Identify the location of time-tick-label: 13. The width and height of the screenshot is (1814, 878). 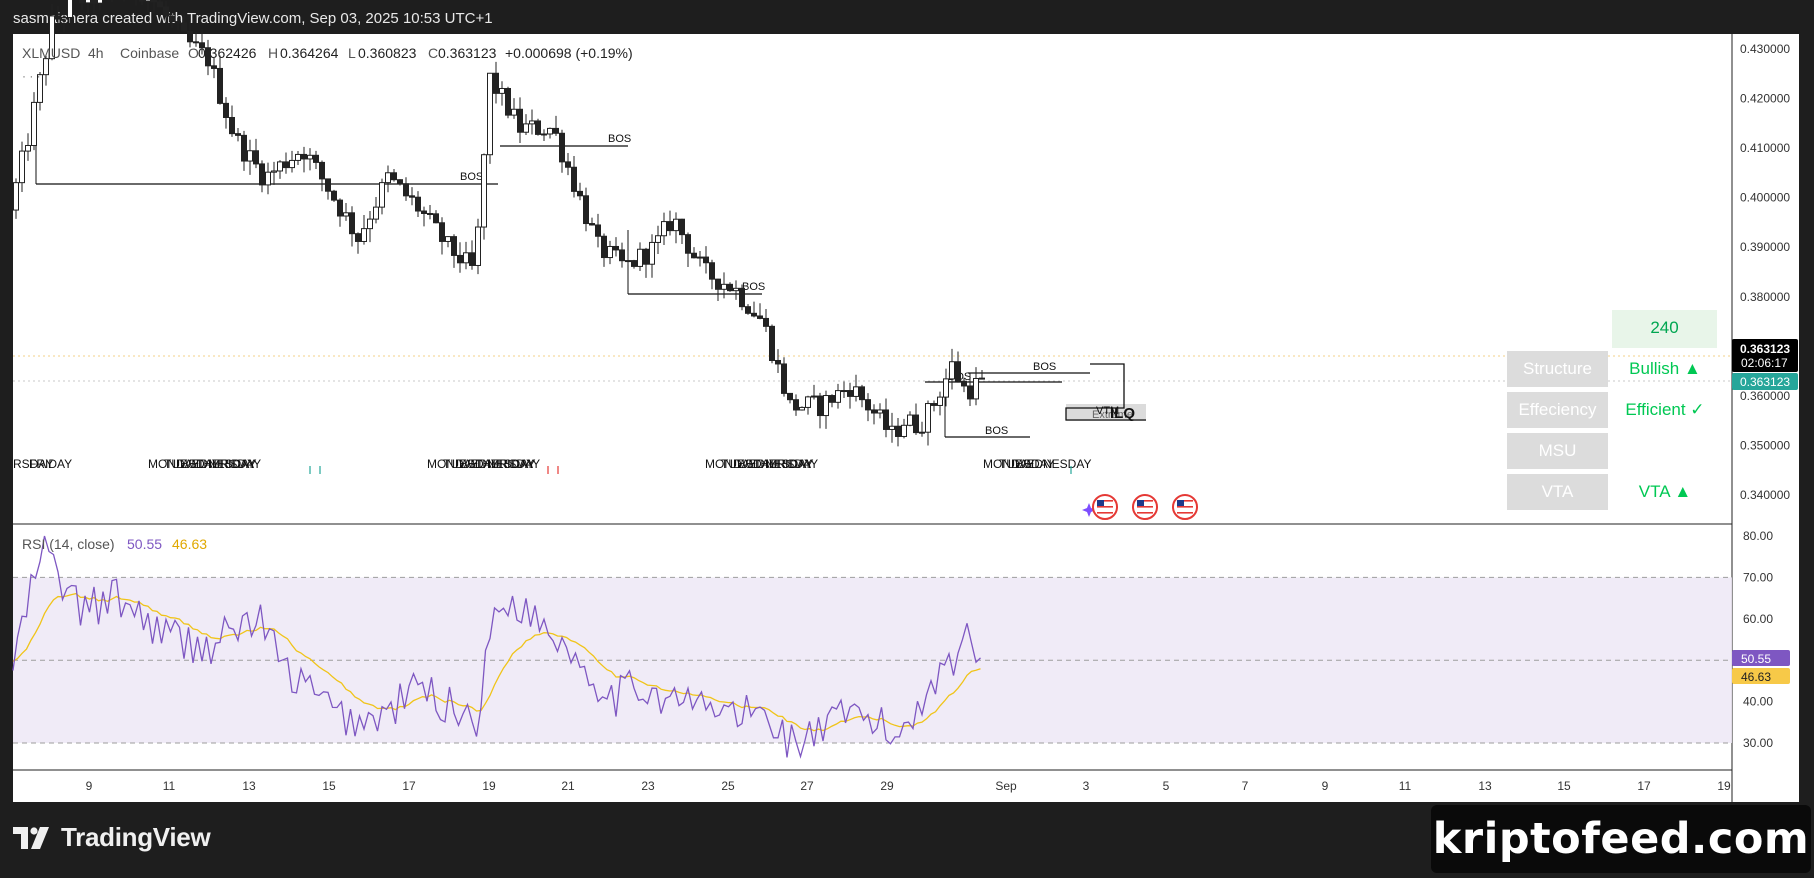
(249, 786).